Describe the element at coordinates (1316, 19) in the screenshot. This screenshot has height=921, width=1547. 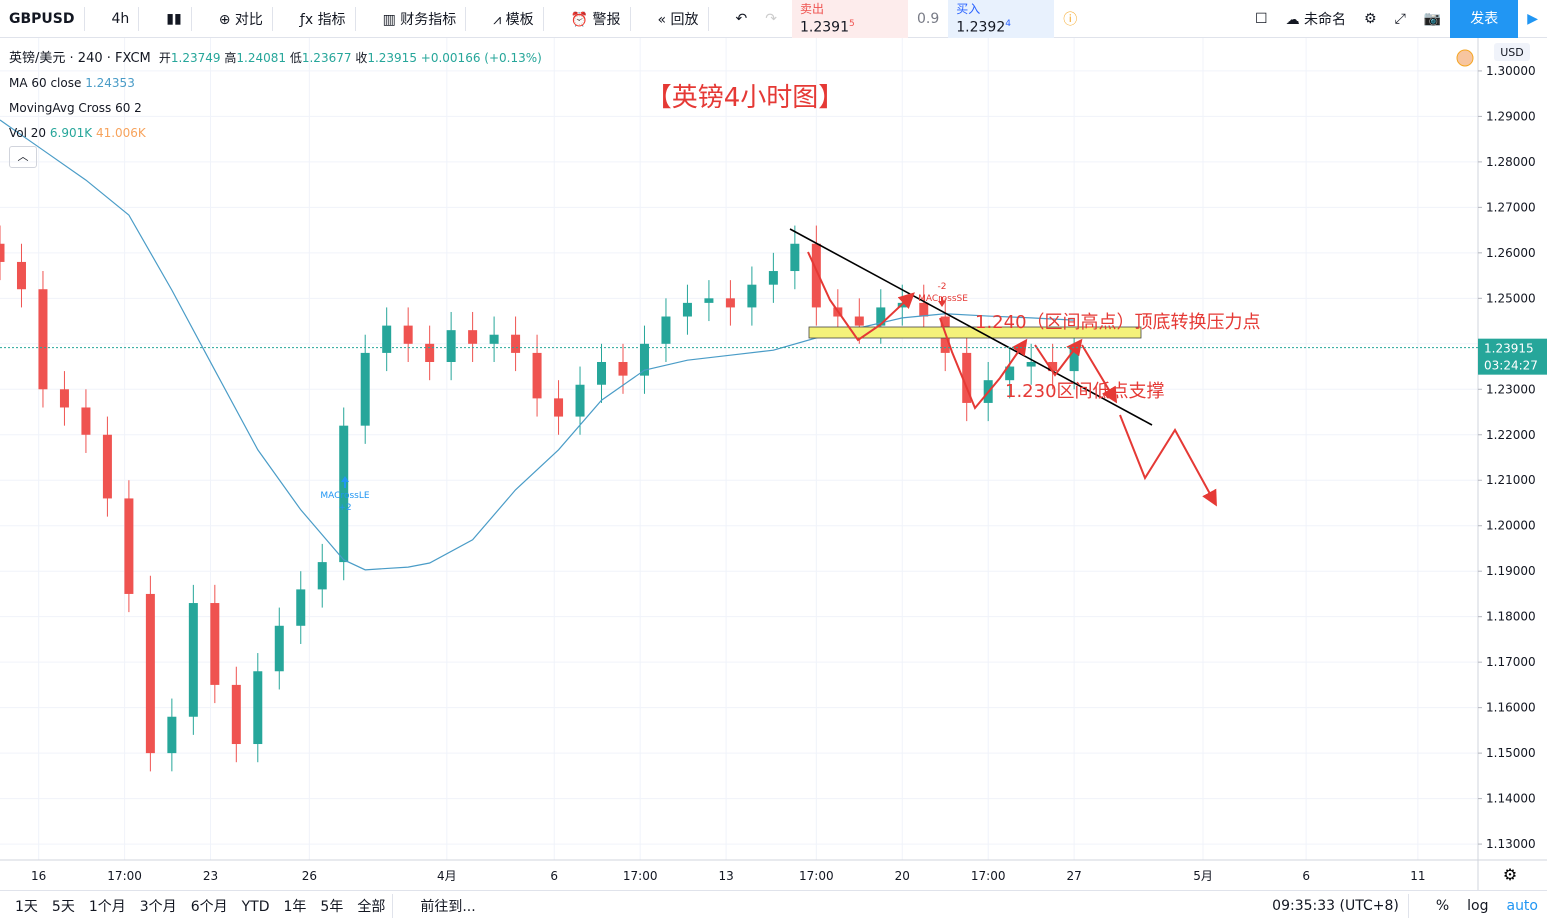
I see `layout: ☁ 未命名` at that location.